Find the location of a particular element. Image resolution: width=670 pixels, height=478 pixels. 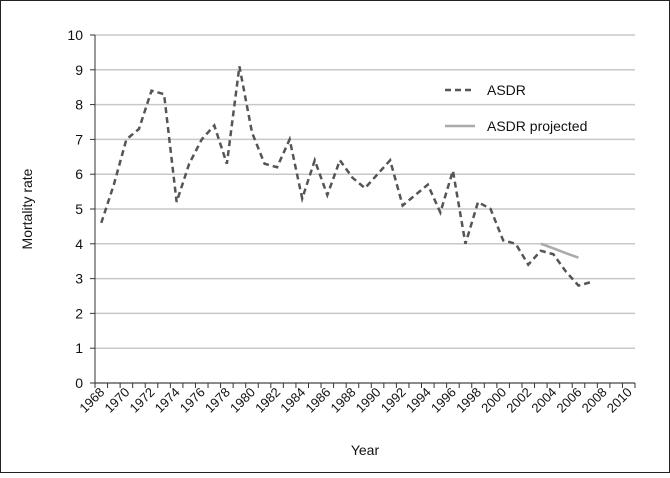

y-tick-label: 8 is located at coordinates (79, 105).